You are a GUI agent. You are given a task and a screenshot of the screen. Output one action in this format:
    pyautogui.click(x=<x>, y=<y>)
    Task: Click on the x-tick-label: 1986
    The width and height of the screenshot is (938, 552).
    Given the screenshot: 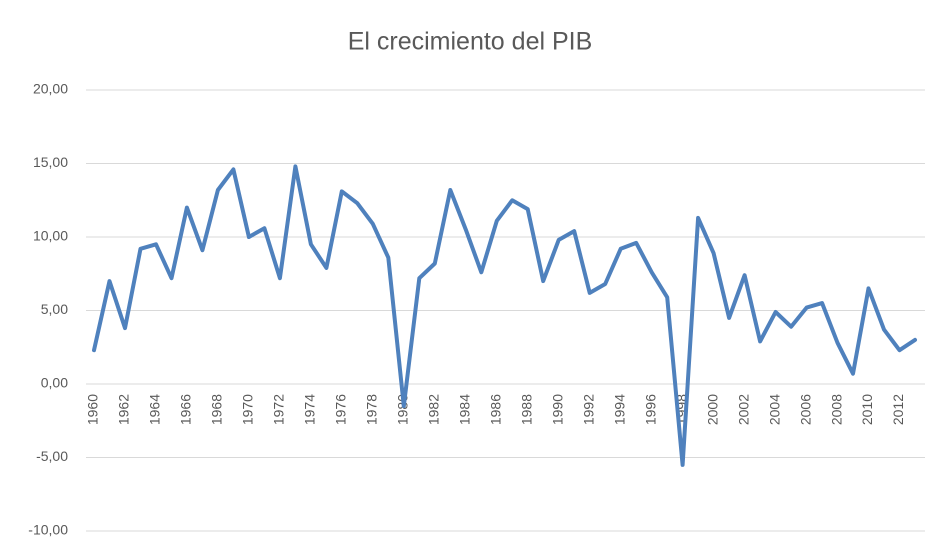 What is the action you would take?
    pyautogui.click(x=495, y=409)
    